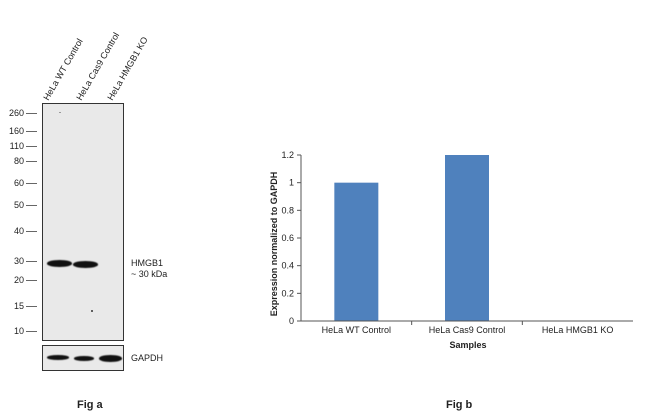 The height and width of the screenshot is (420, 650). What do you see at coordinates (291, 183) in the screenshot?
I see `y-tick-label: 1` at bounding box center [291, 183].